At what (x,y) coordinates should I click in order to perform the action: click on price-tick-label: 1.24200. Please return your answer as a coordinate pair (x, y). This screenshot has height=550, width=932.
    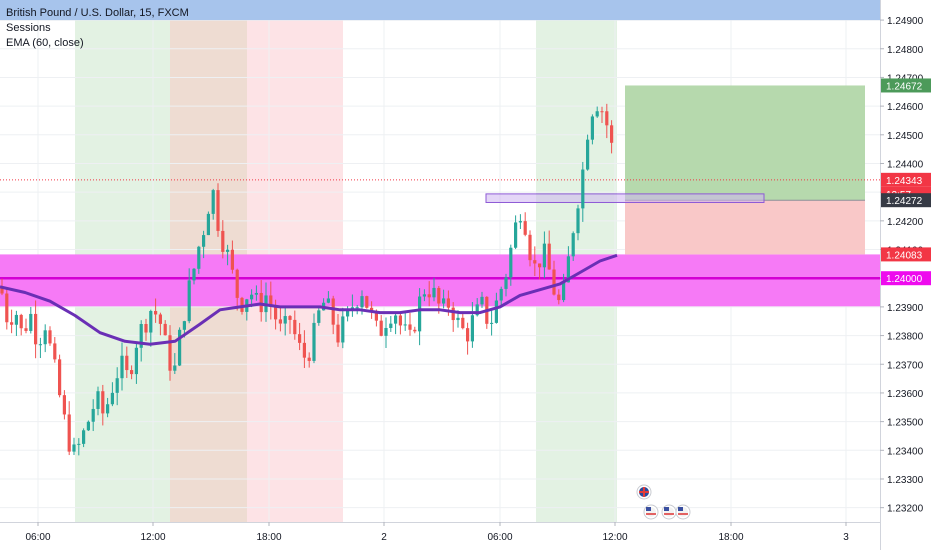
    Looking at the image, I should click on (905, 222).